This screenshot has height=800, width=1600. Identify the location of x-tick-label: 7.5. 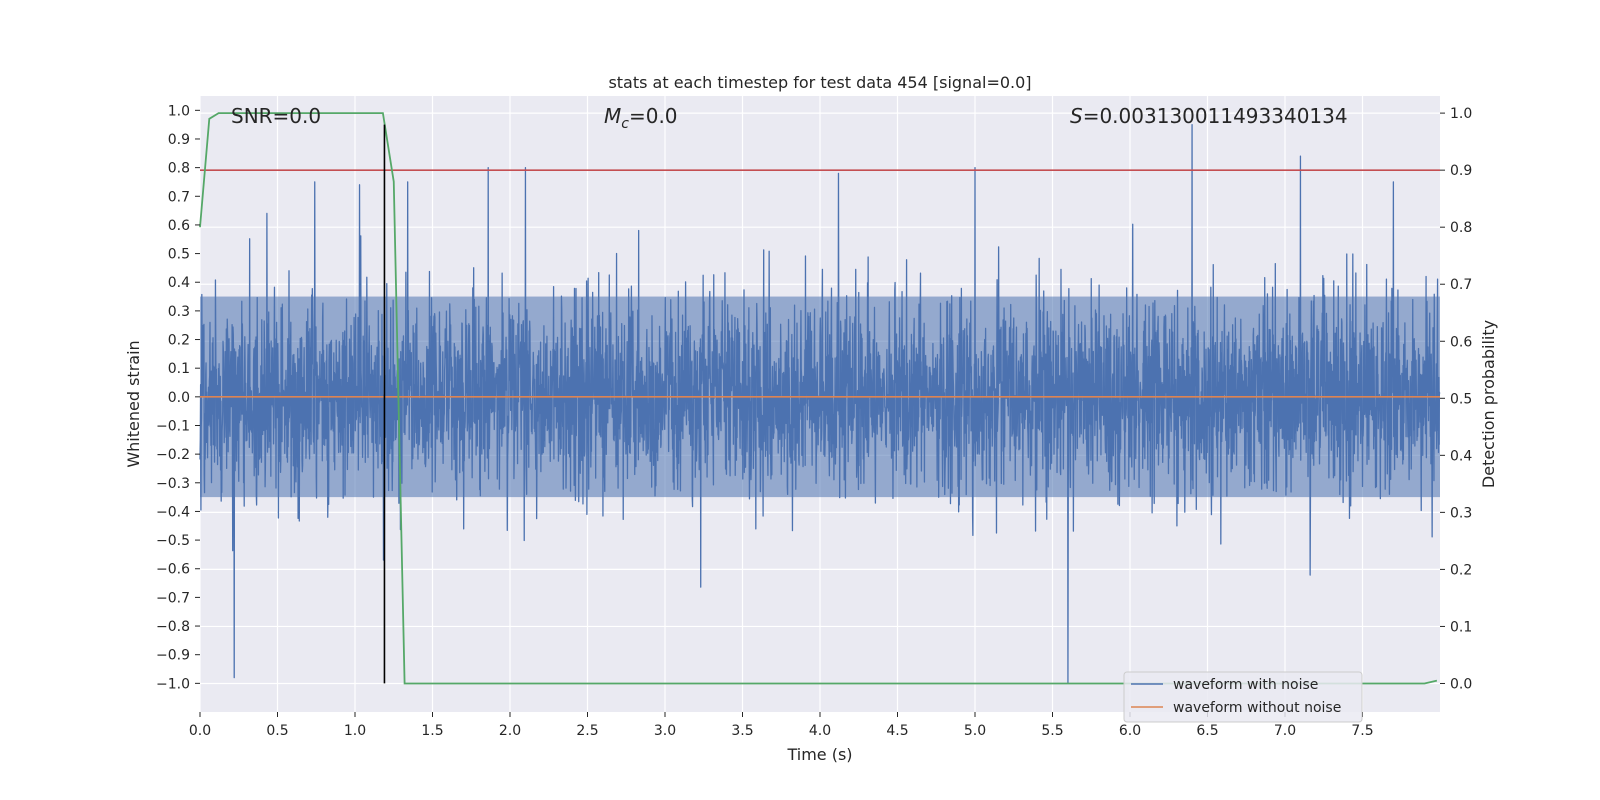
(1362, 731).